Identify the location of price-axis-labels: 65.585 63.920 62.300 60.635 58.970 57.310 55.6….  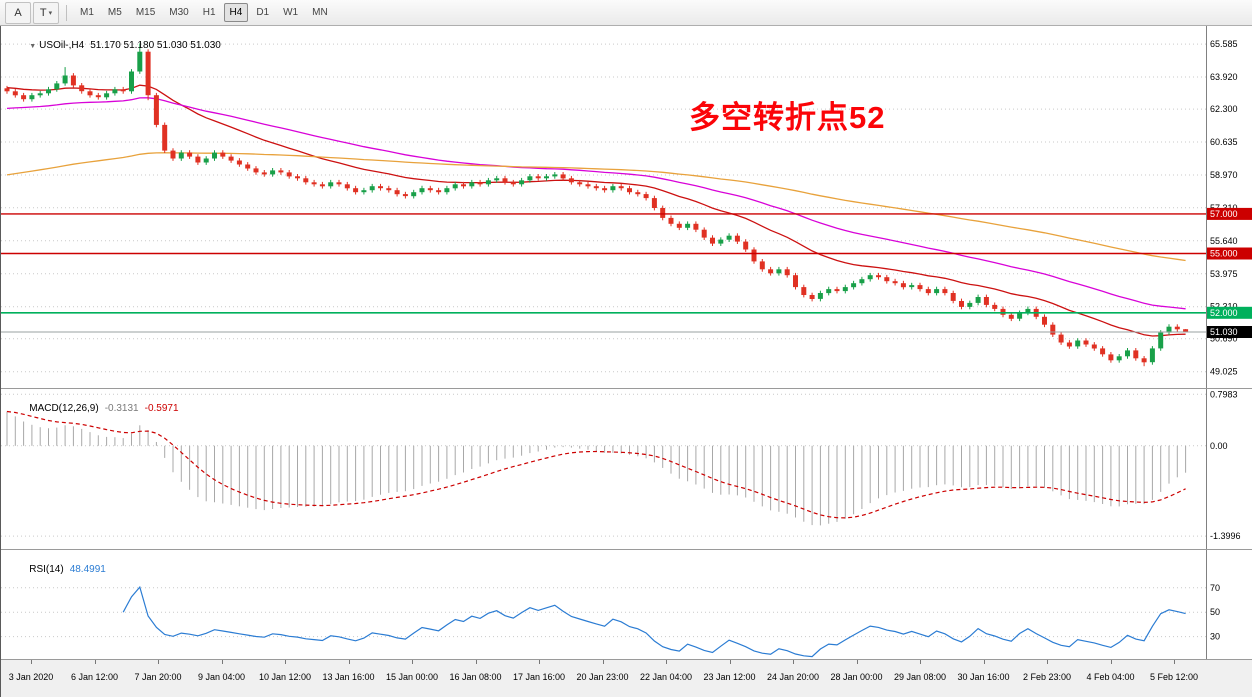
(1224, 208).